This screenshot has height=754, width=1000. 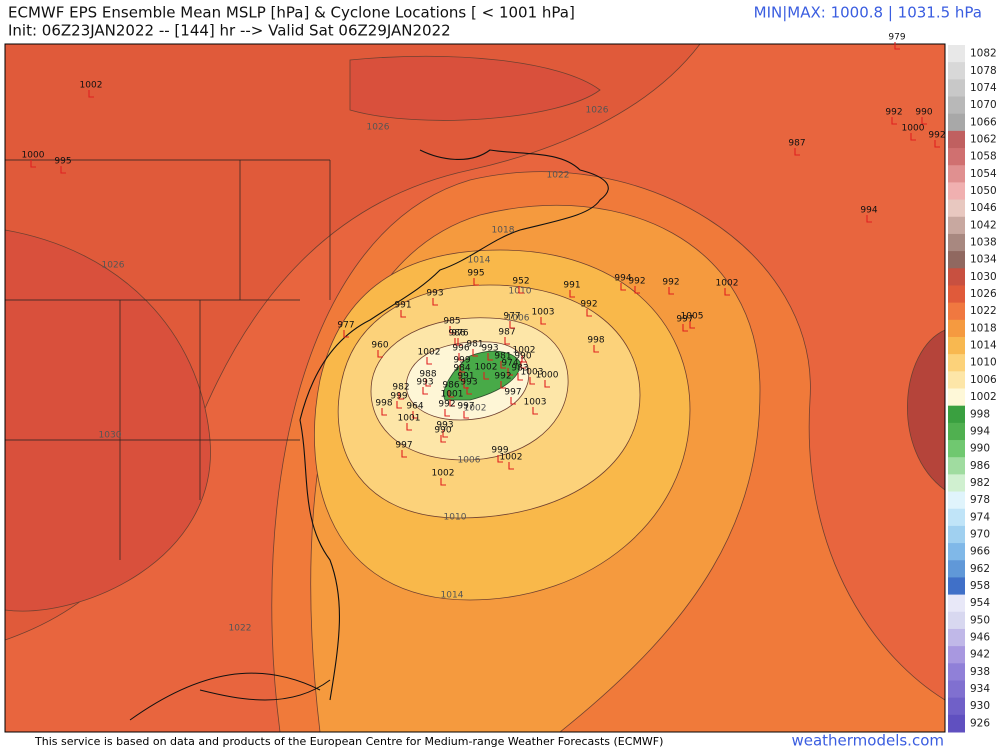 I want to click on colorbar-label: 998, so click(x=980, y=414).